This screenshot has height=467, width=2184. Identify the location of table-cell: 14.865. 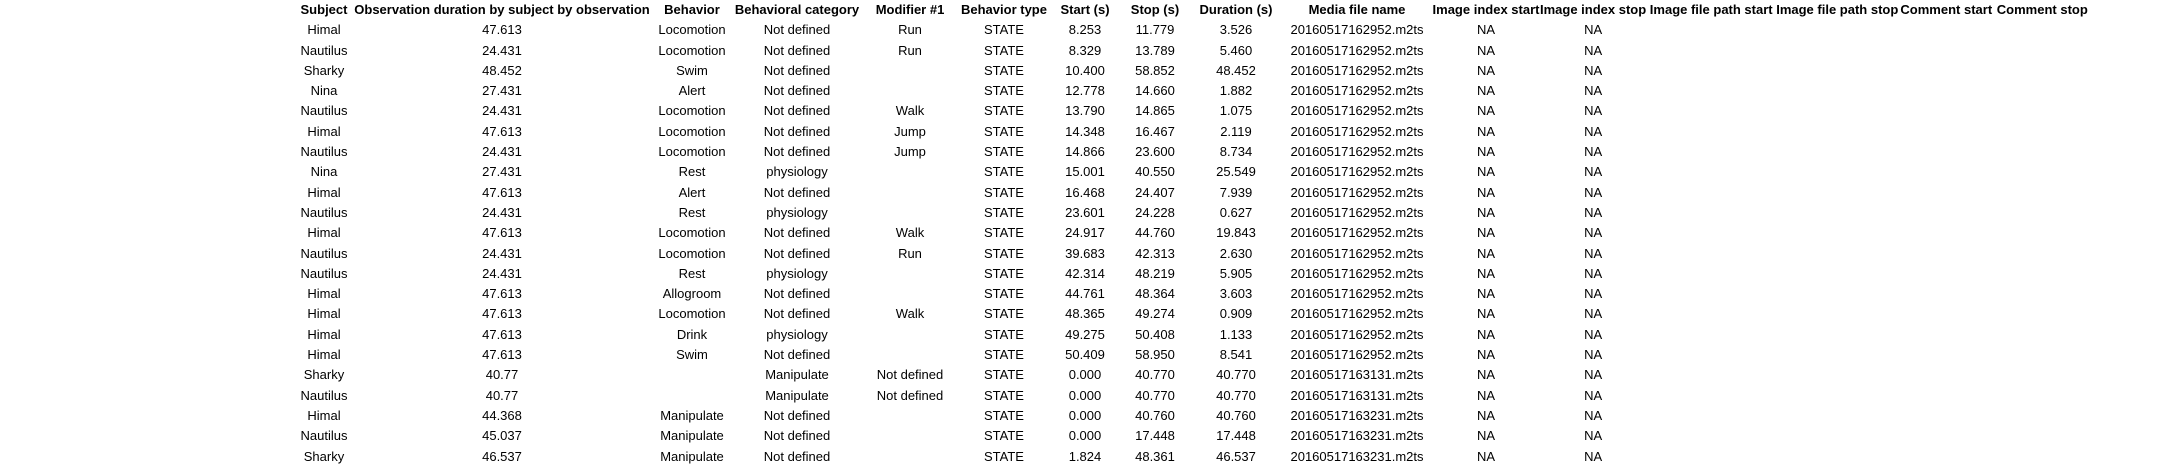
(1155, 111).